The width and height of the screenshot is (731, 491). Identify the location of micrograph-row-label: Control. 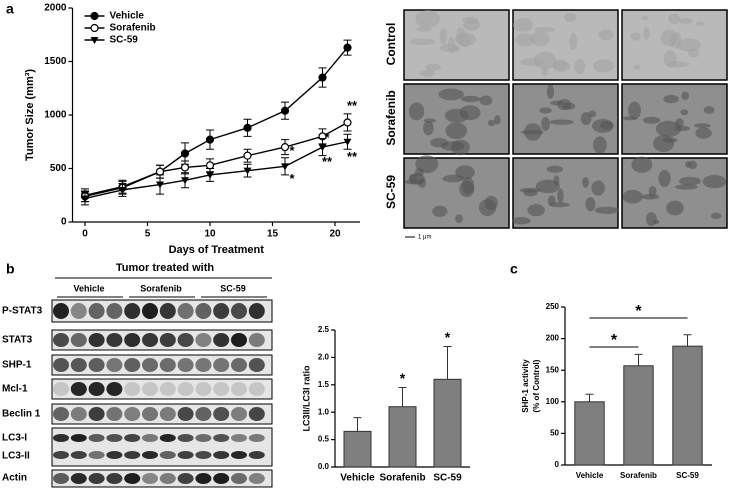
(391, 44).